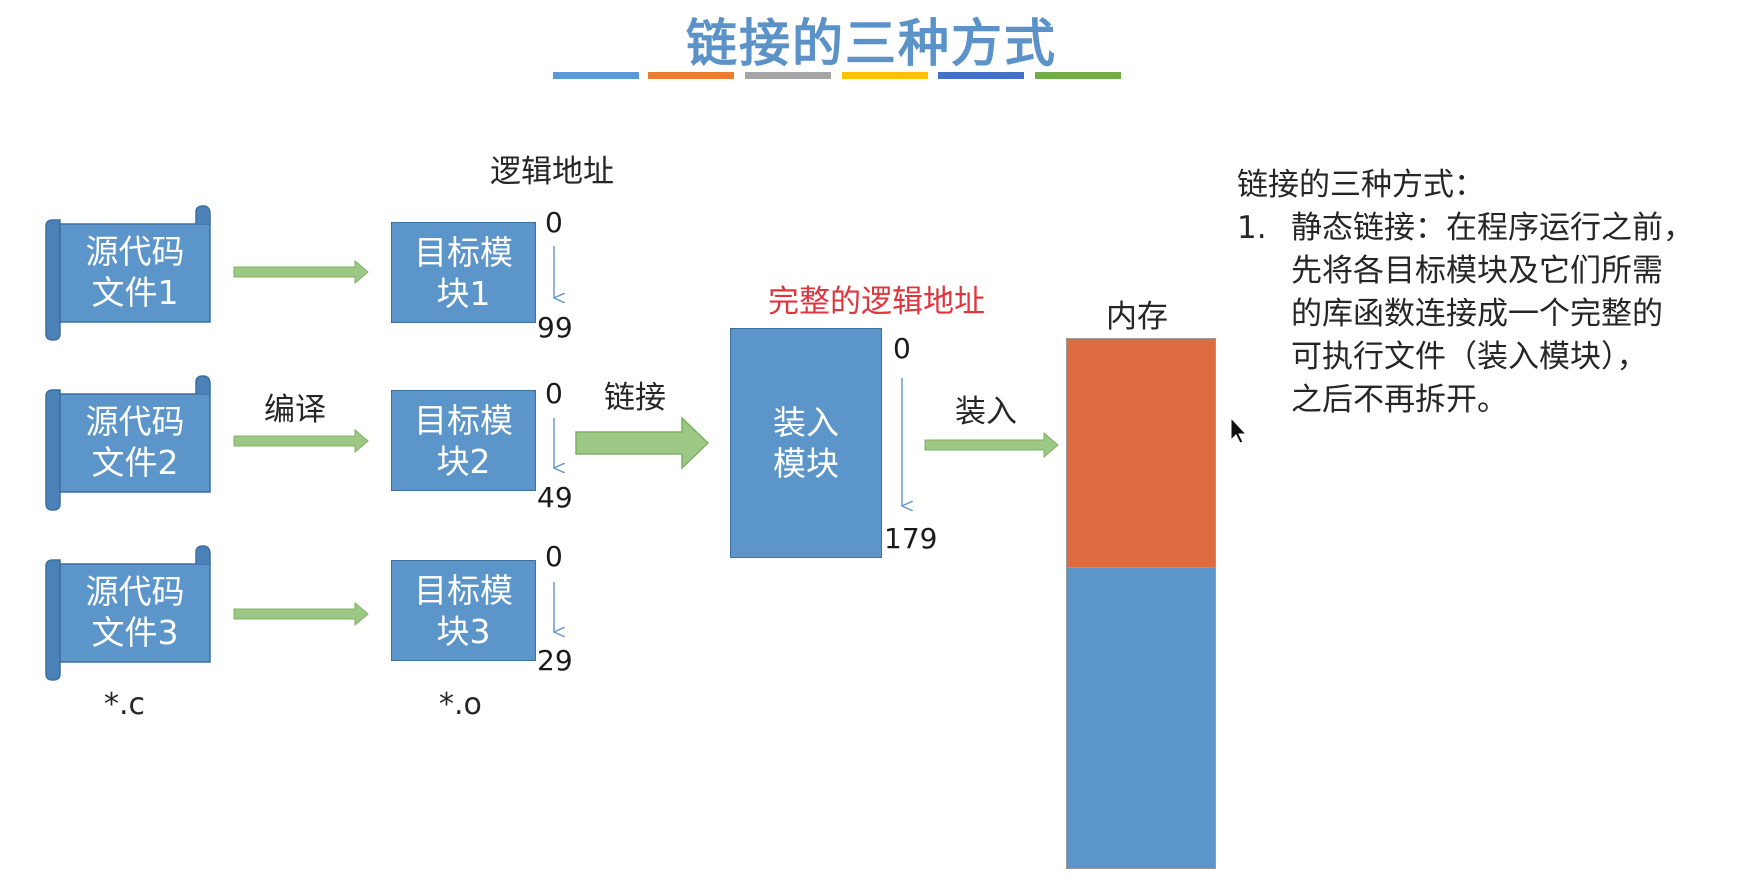 The image size is (1743, 888). What do you see at coordinates (806, 463) in the screenshot?
I see `load-module-line2: 模块` at bounding box center [806, 463].